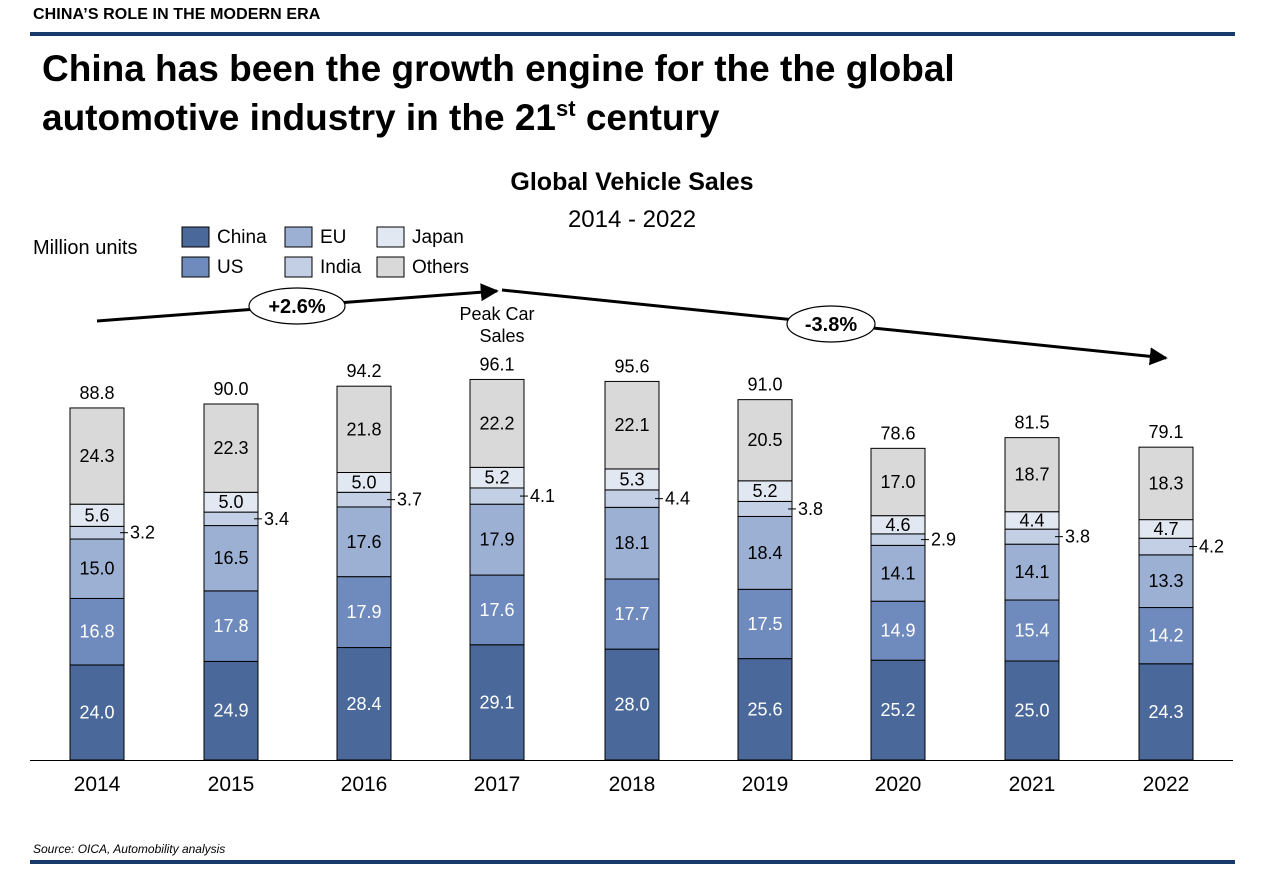  I want to click on total-label-2016: 94.2, so click(363, 371).